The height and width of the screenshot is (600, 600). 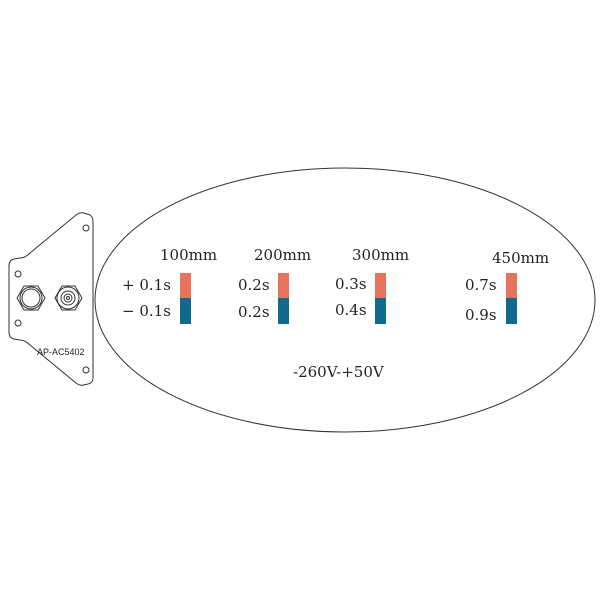 I want to click on device-model-label: AP-AC5402, so click(x=61, y=352).